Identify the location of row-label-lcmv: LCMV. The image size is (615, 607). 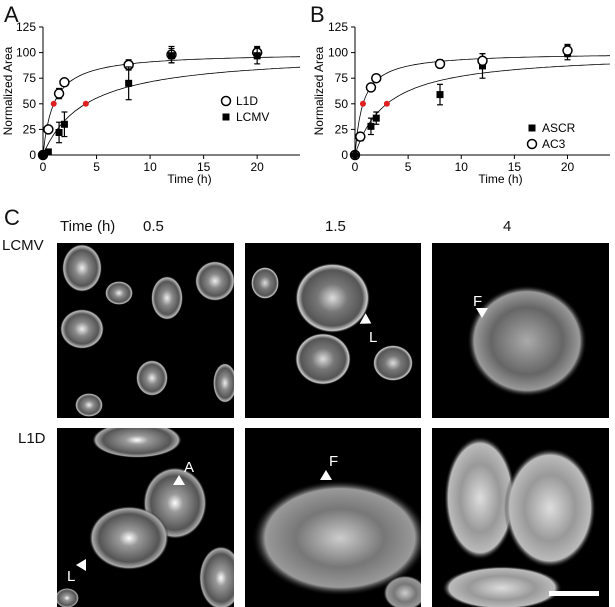
(23, 245).